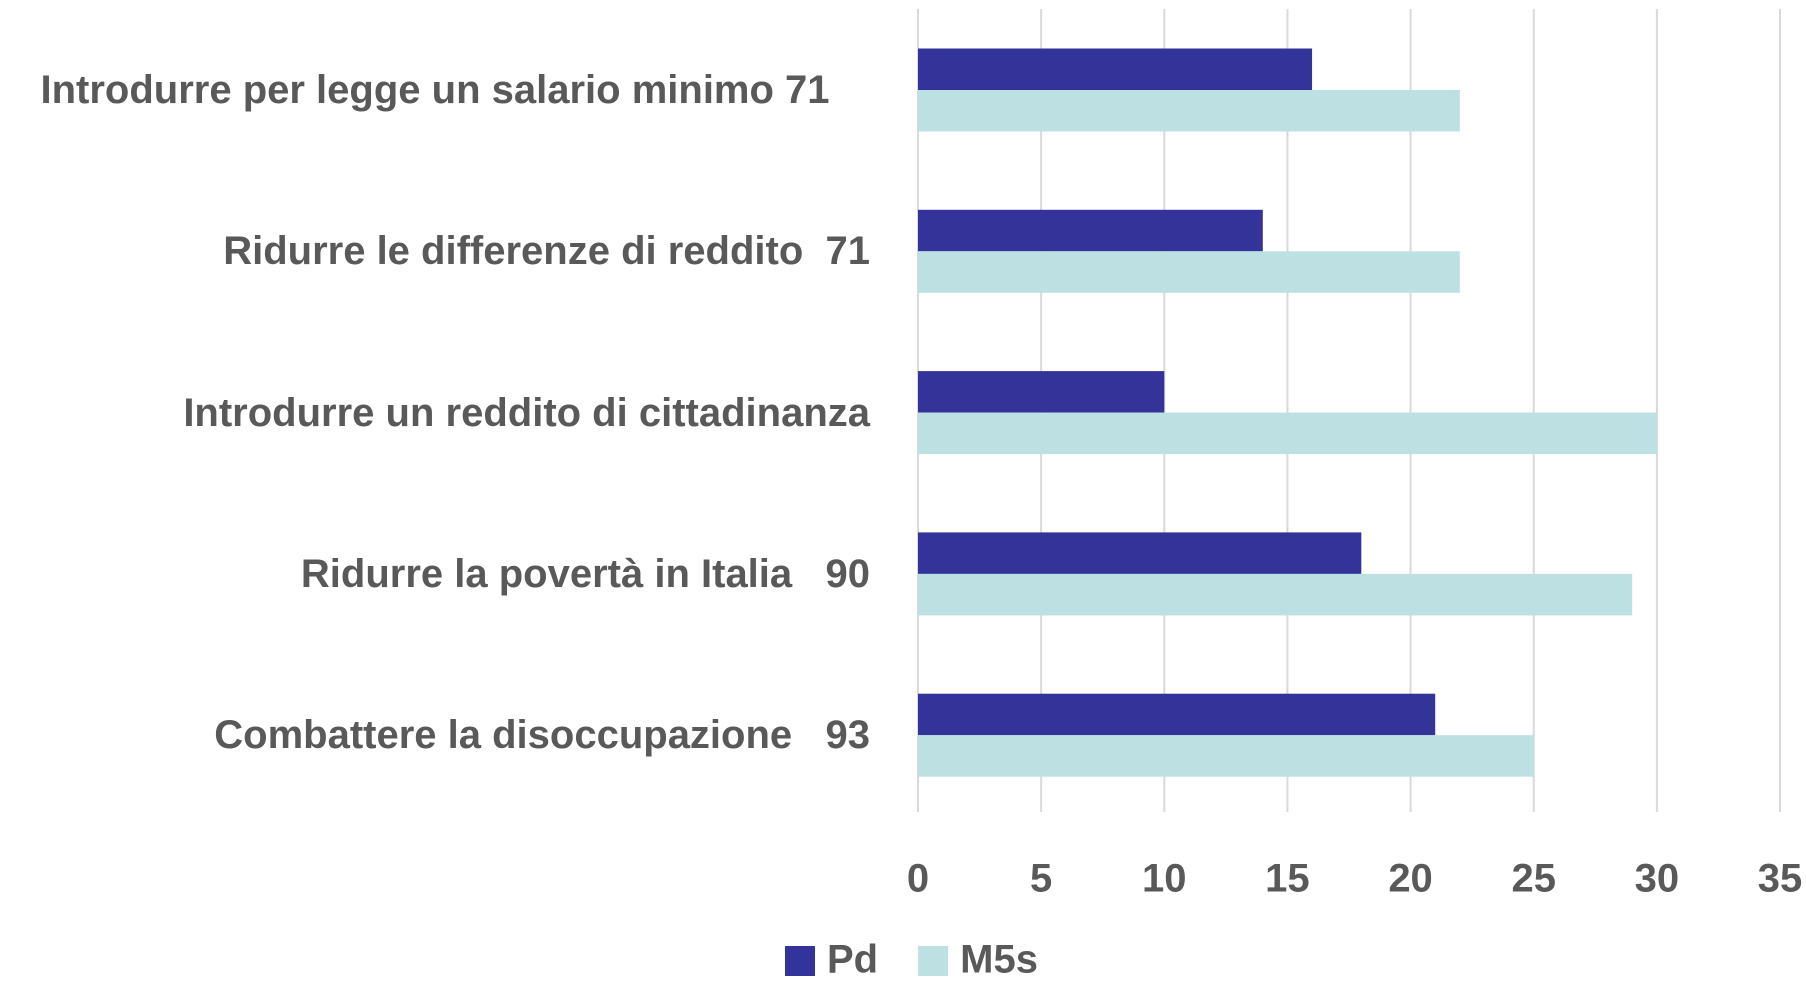  What do you see at coordinates (918, 879) in the screenshot?
I see `x-tick-label: 0` at bounding box center [918, 879].